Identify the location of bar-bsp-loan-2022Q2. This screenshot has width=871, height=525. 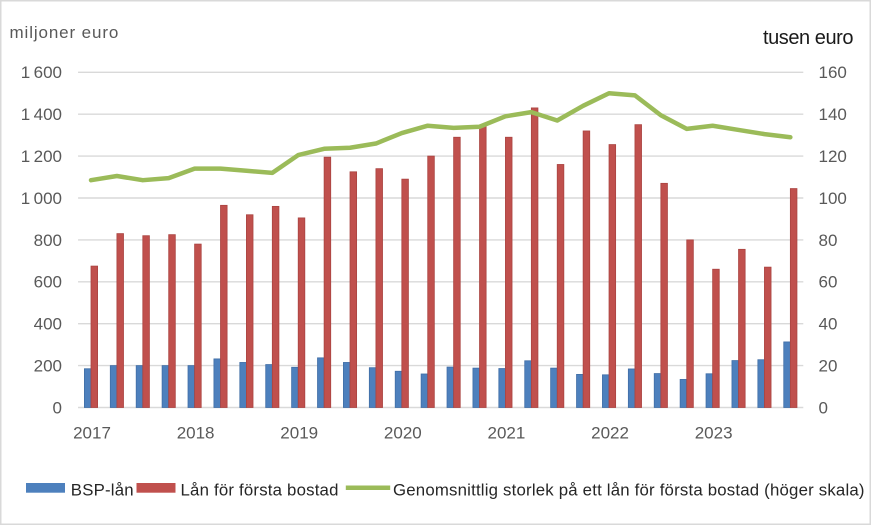
(631, 388).